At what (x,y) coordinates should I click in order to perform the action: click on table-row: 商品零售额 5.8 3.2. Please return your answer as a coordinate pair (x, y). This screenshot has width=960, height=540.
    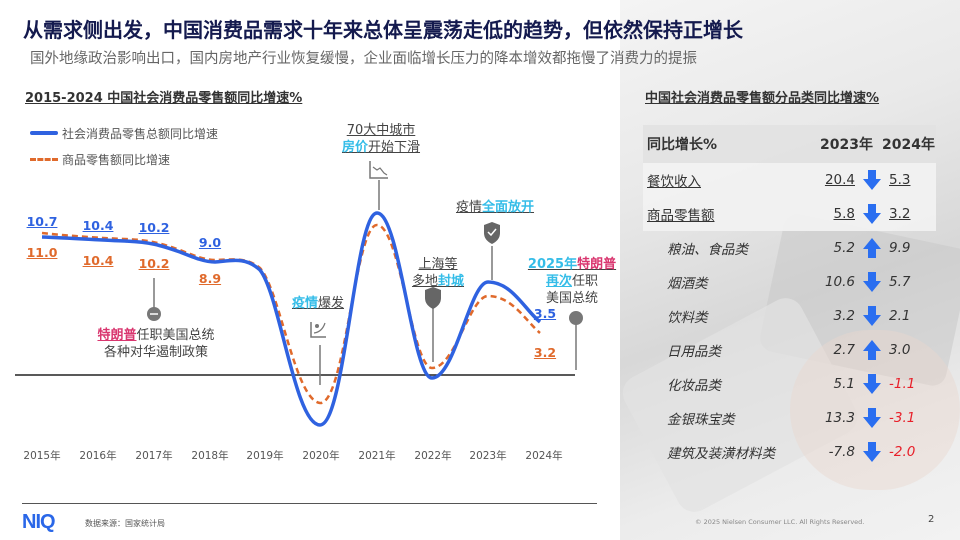
    Looking at the image, I should click on (789, 214).